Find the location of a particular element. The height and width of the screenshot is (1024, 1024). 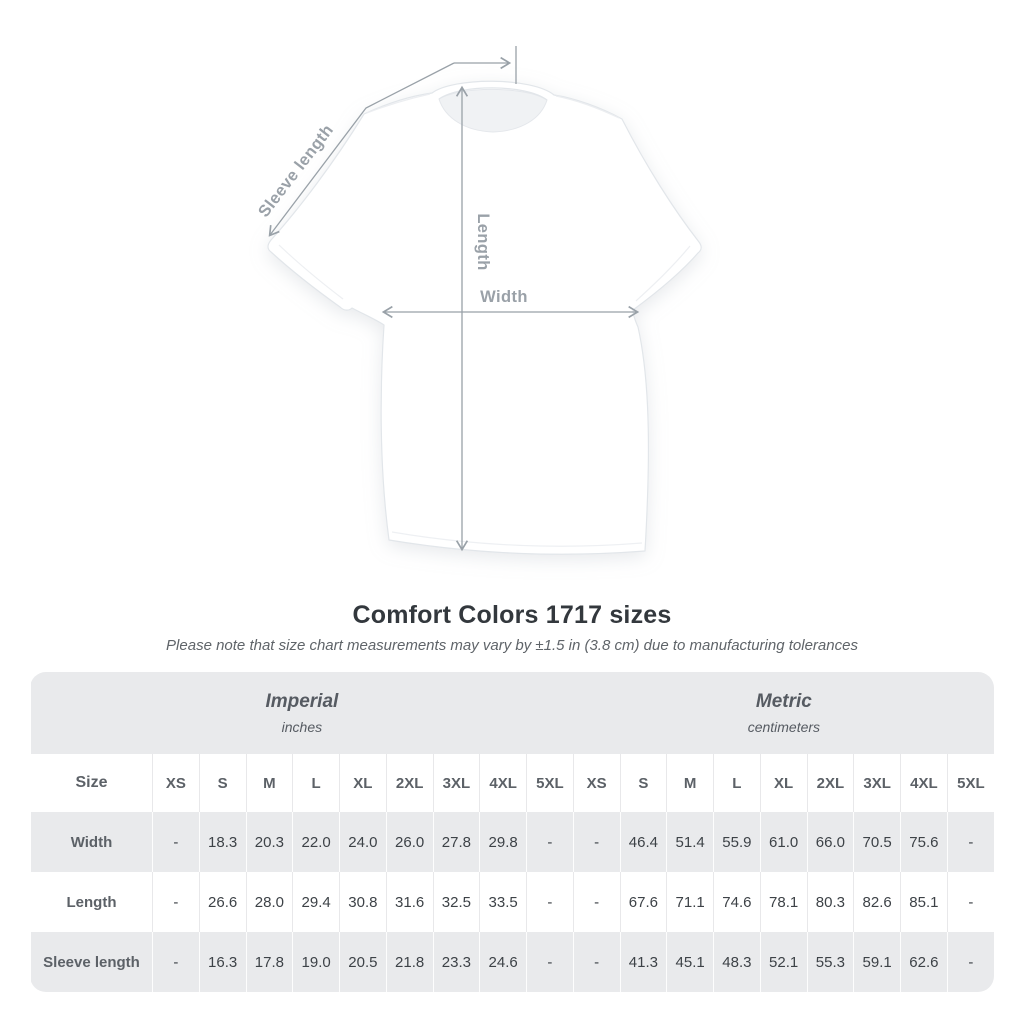

measurement-cell: 41.3 is located at coordinates (643, 962).